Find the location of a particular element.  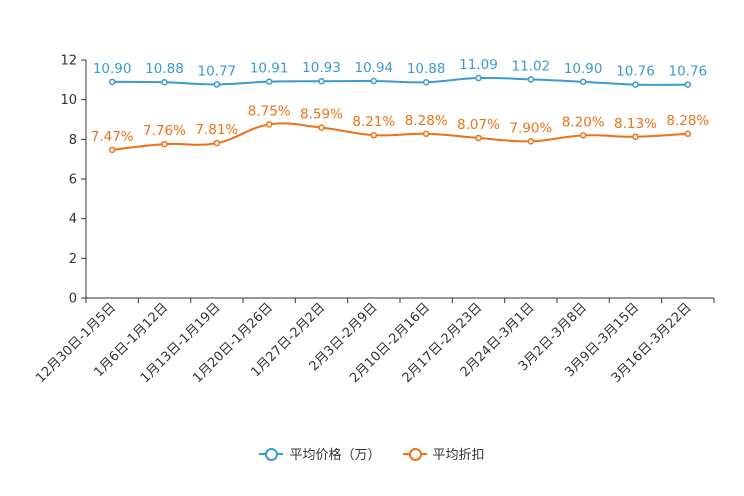

data-label: 8.59% is located at coordinates (321, 115).